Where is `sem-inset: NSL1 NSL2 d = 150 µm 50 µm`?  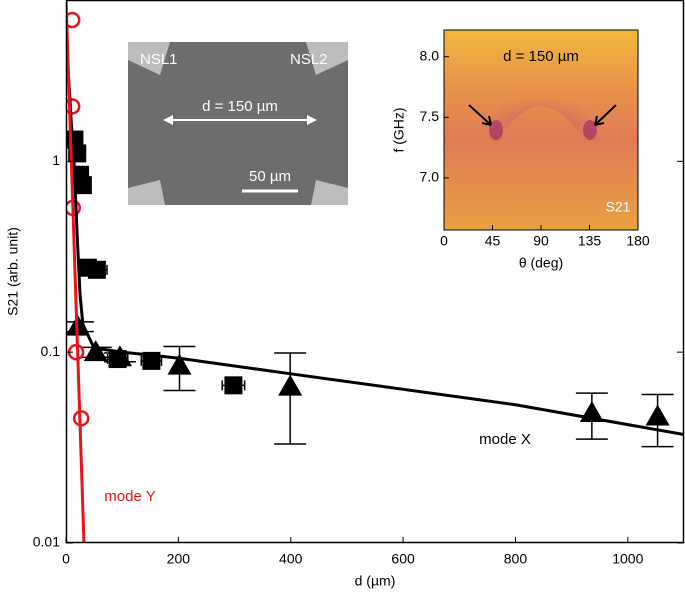
sem-inset: NSL1 NSL2 d = 150 µm 50 µm is located at coordinates (238, 123).